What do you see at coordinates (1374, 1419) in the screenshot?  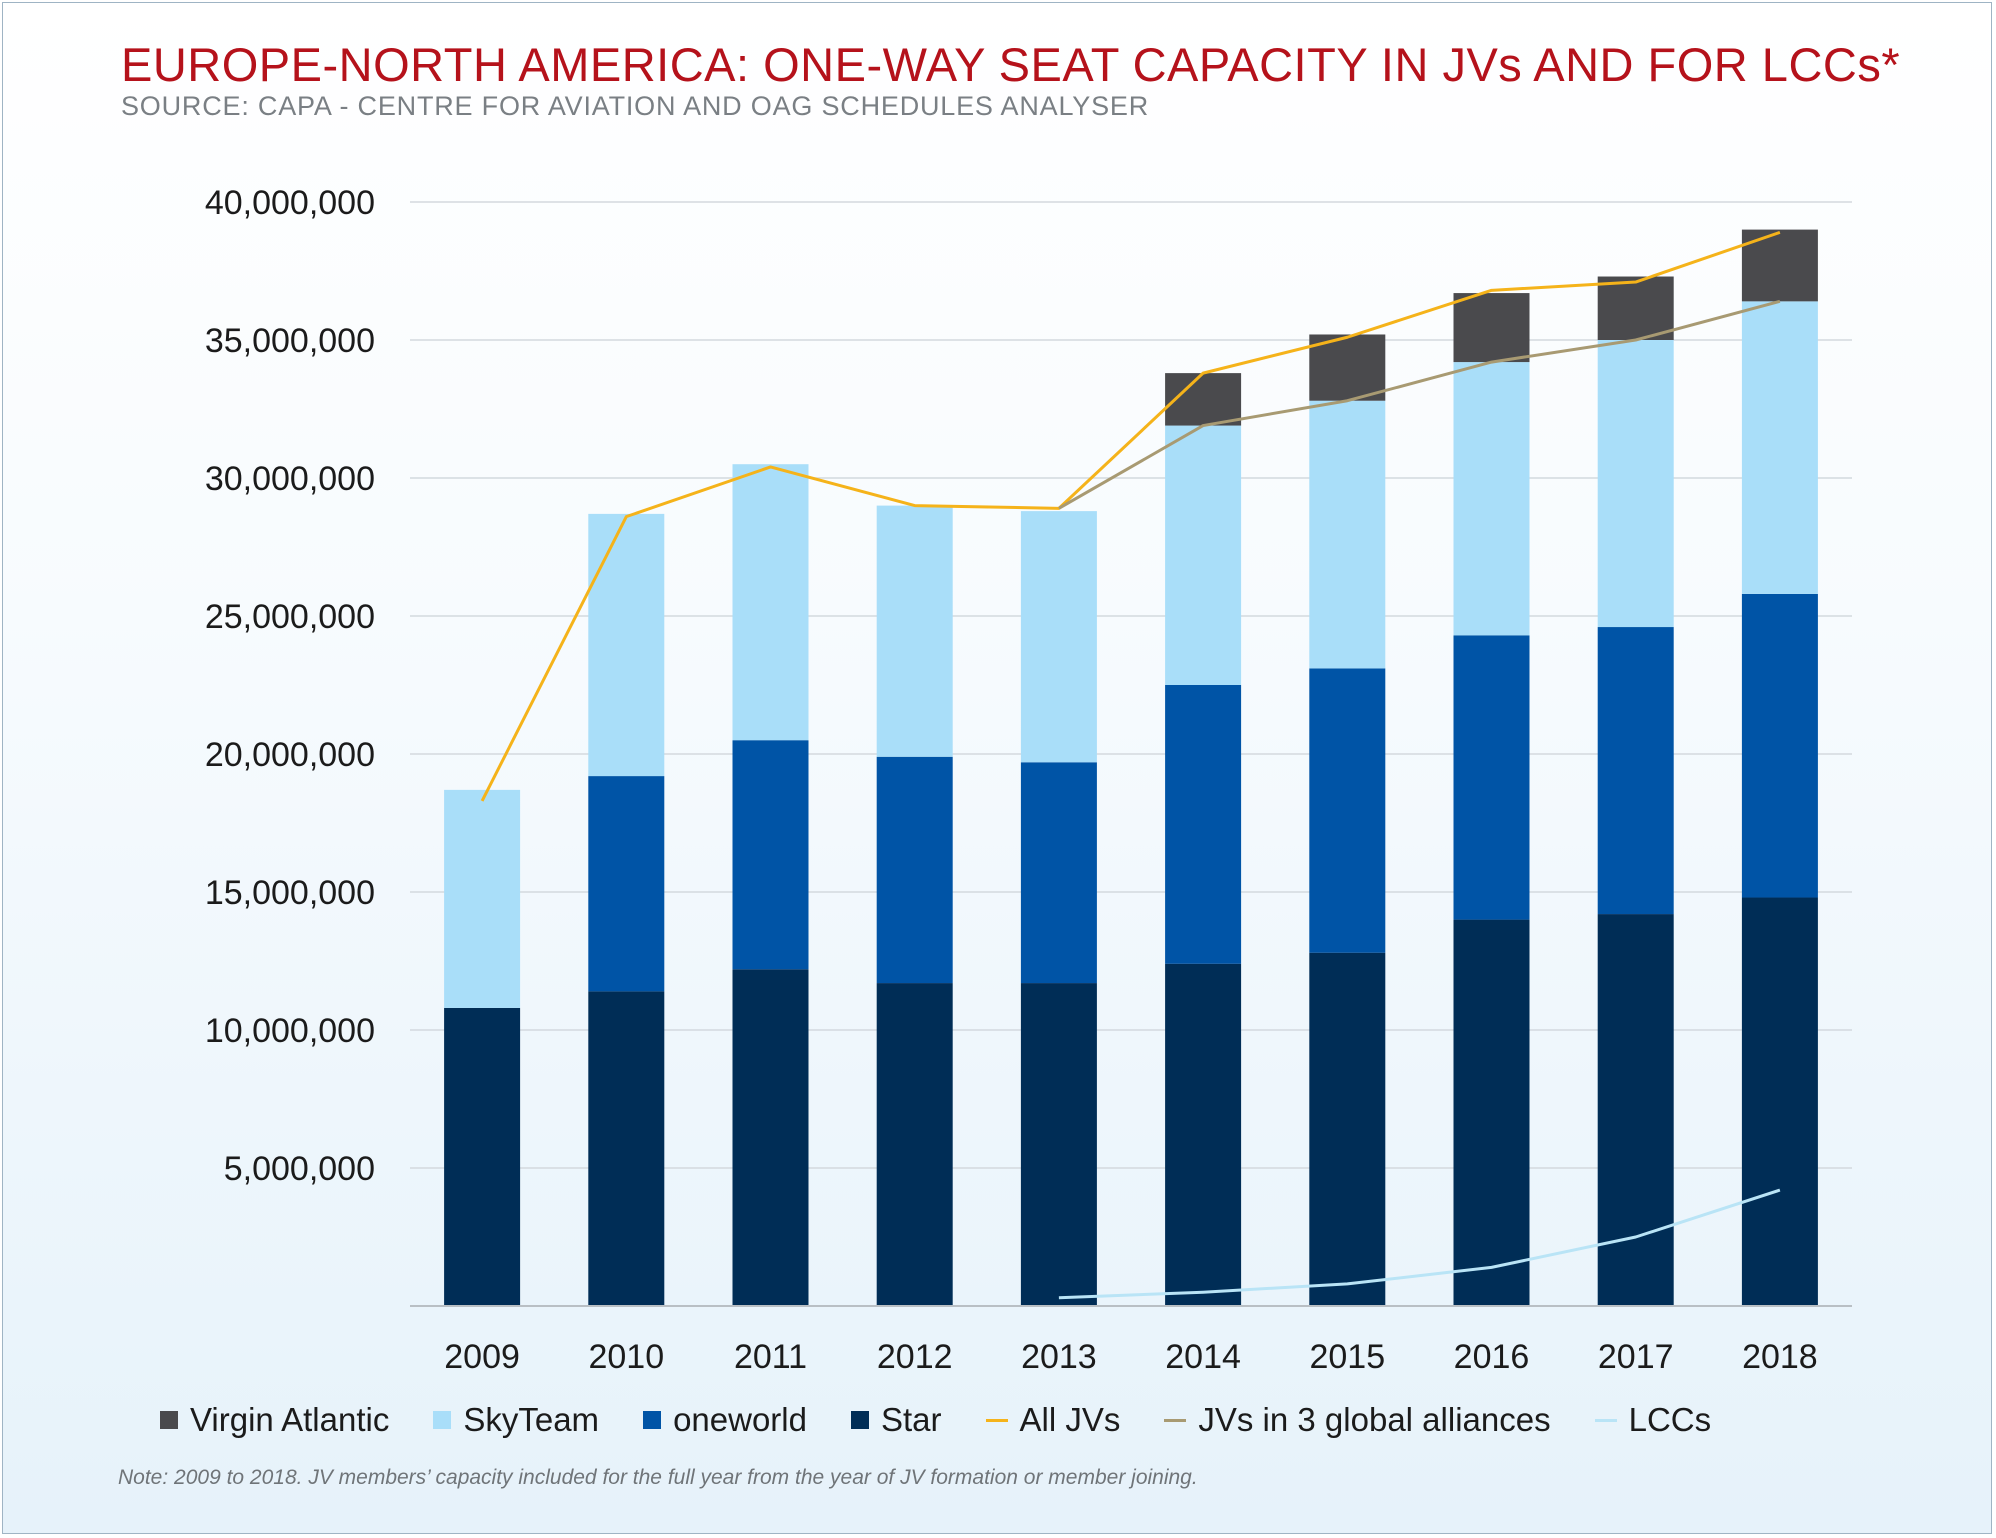 I see `legend-label: JVs in 3 global alliances` at bounding box center [1374, 1419].